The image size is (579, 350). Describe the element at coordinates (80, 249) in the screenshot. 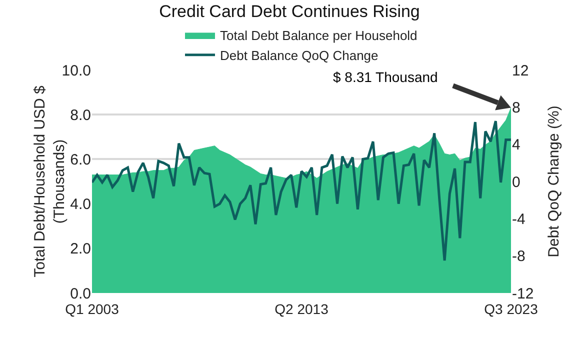

I see `y-tick-label: 2.0` at that location.